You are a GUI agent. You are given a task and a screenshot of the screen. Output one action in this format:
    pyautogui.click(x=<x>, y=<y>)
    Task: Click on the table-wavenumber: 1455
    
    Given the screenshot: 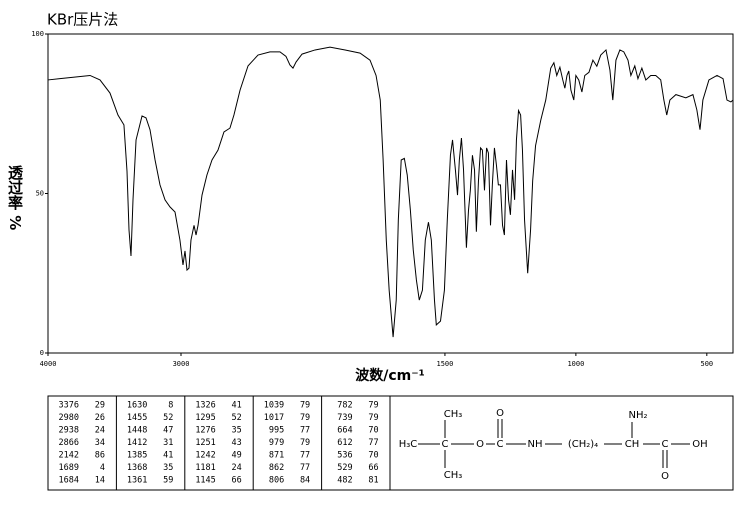 What is the action you would take?
    pyautogui.click(x=137, y=418)
    